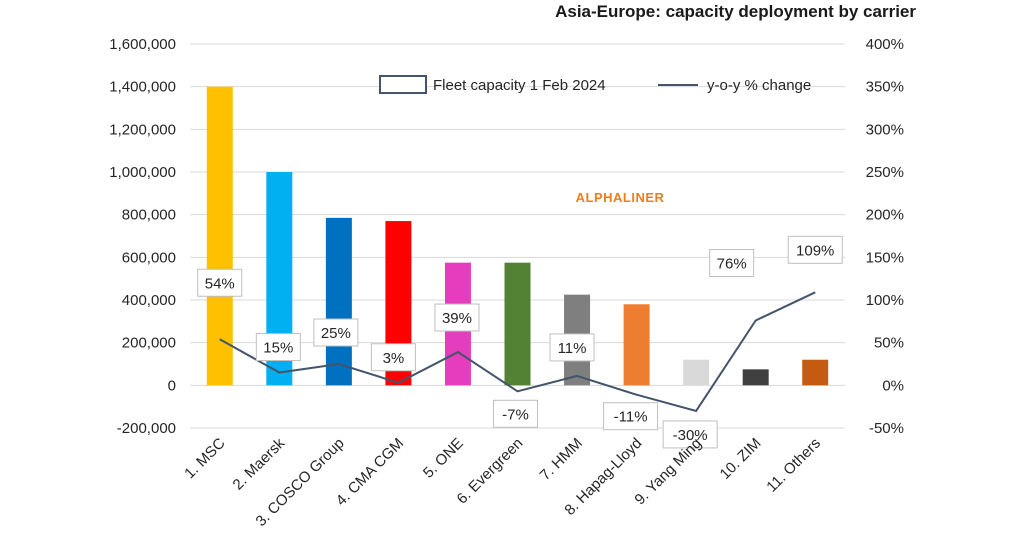 This screenshot has width=1024, height=535. What do you see at coordinates (142, 172) in the screenshot?
I see `left-axis-tick-label: 1,000,000` at bounding box center [142, 172].